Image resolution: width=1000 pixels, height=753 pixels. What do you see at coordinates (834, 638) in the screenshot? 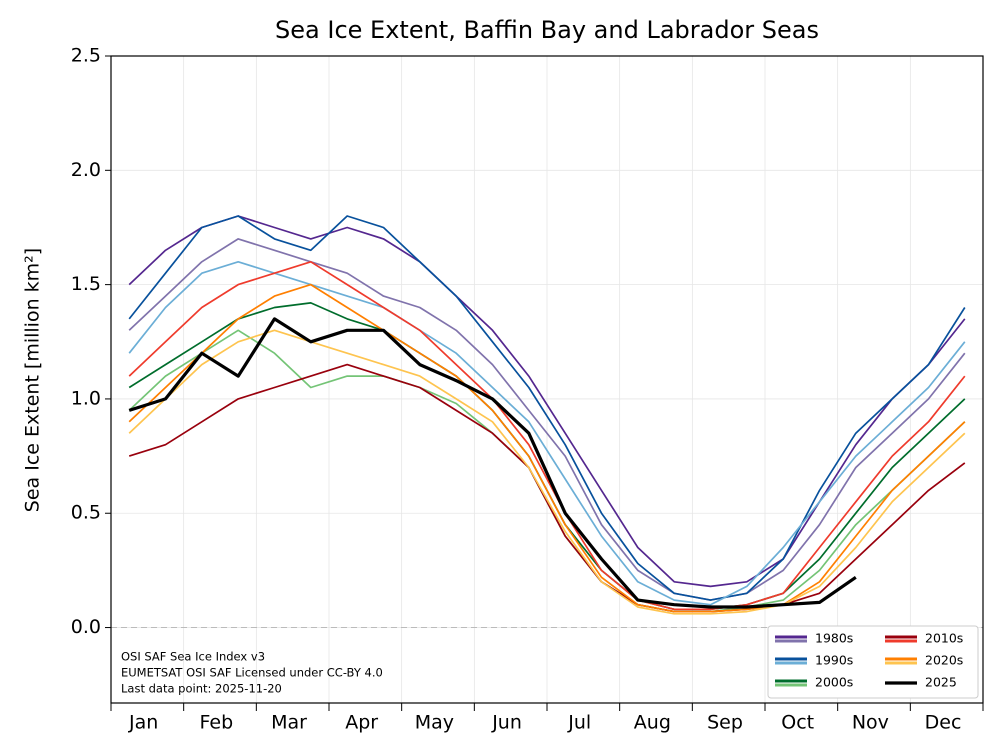
I see `legend-label: 1980s` at bounding box center [834, 638].